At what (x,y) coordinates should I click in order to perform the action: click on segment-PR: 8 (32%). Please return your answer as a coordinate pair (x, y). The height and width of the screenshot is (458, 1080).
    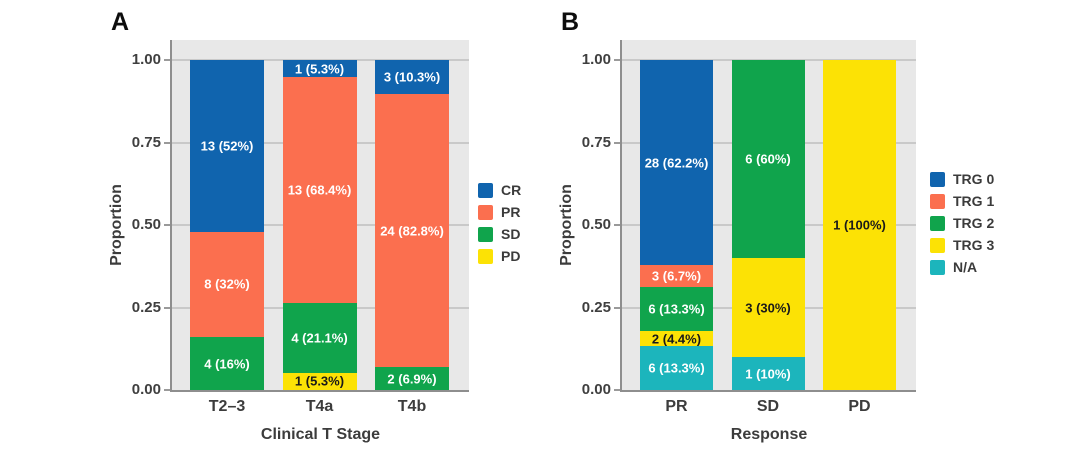
    Looking at the image, I should click on (227, 284).